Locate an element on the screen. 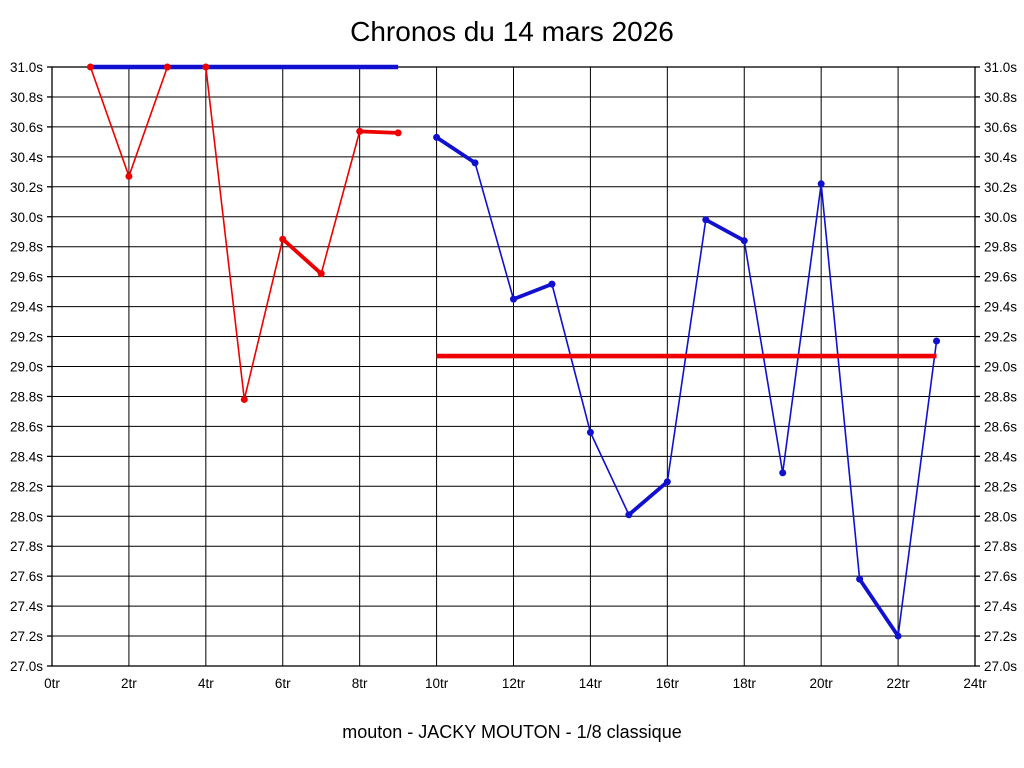  y-tick-label-right: 30.8s is located at coordinates (1000, 97).